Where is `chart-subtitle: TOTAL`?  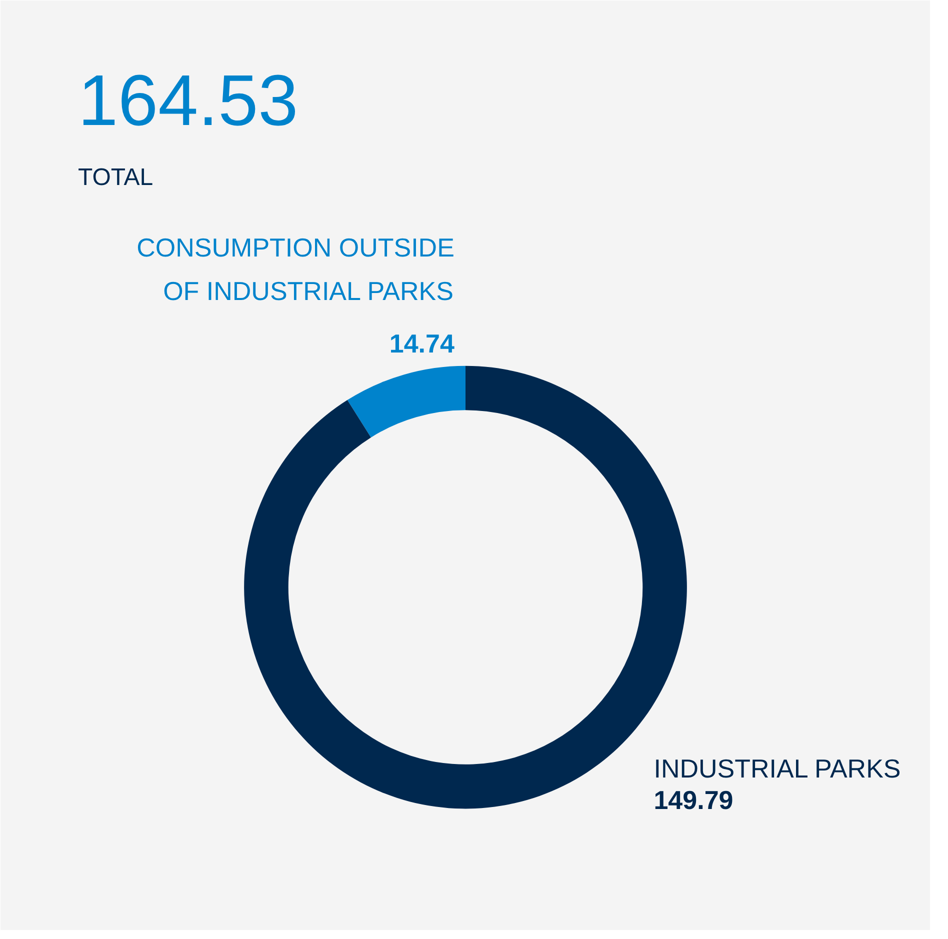 chart-subtitle: TOTAL is located at coordinates (116, 178).